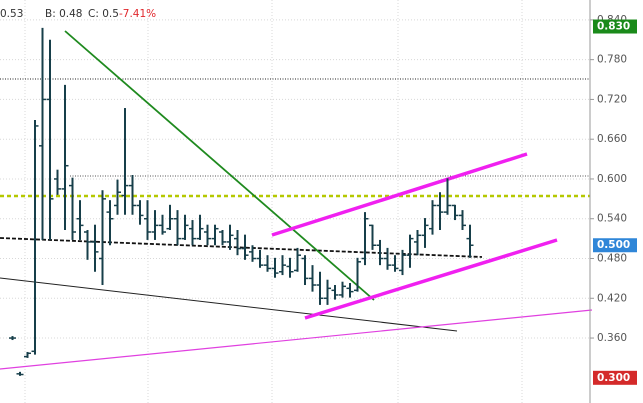 This screenshot has height=403, width=643. What do you see at coordinates (612, 139) in the screenshot?
I see `y-tick-label: 0.660` at bounding box center [612, 139].